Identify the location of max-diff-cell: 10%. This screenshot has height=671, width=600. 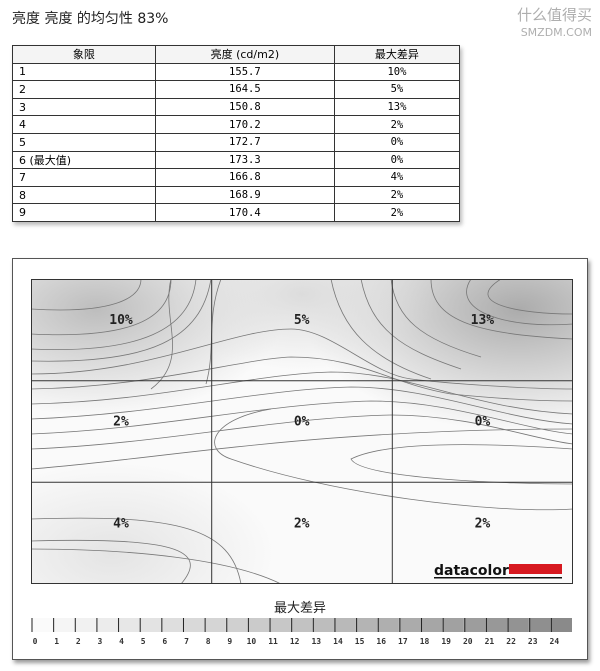
(397, 72).